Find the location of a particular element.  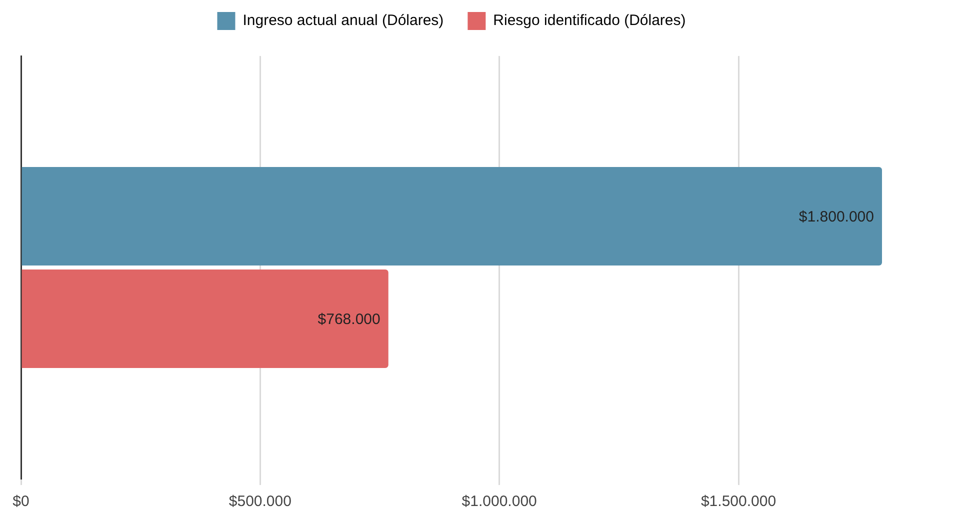

legend-label: Ingreso actual anual (Dólares) is located at coordinates (343, 21).